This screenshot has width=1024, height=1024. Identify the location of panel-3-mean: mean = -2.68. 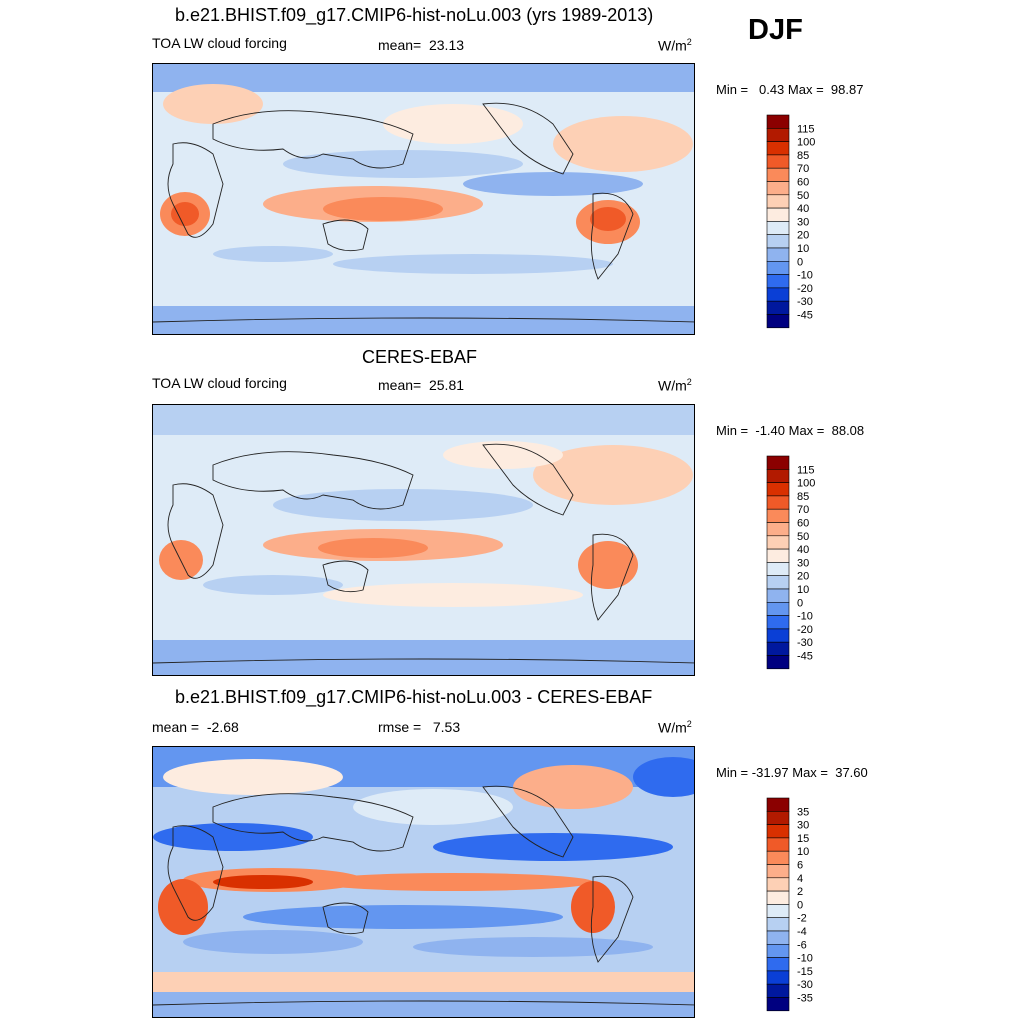
(195, 727).